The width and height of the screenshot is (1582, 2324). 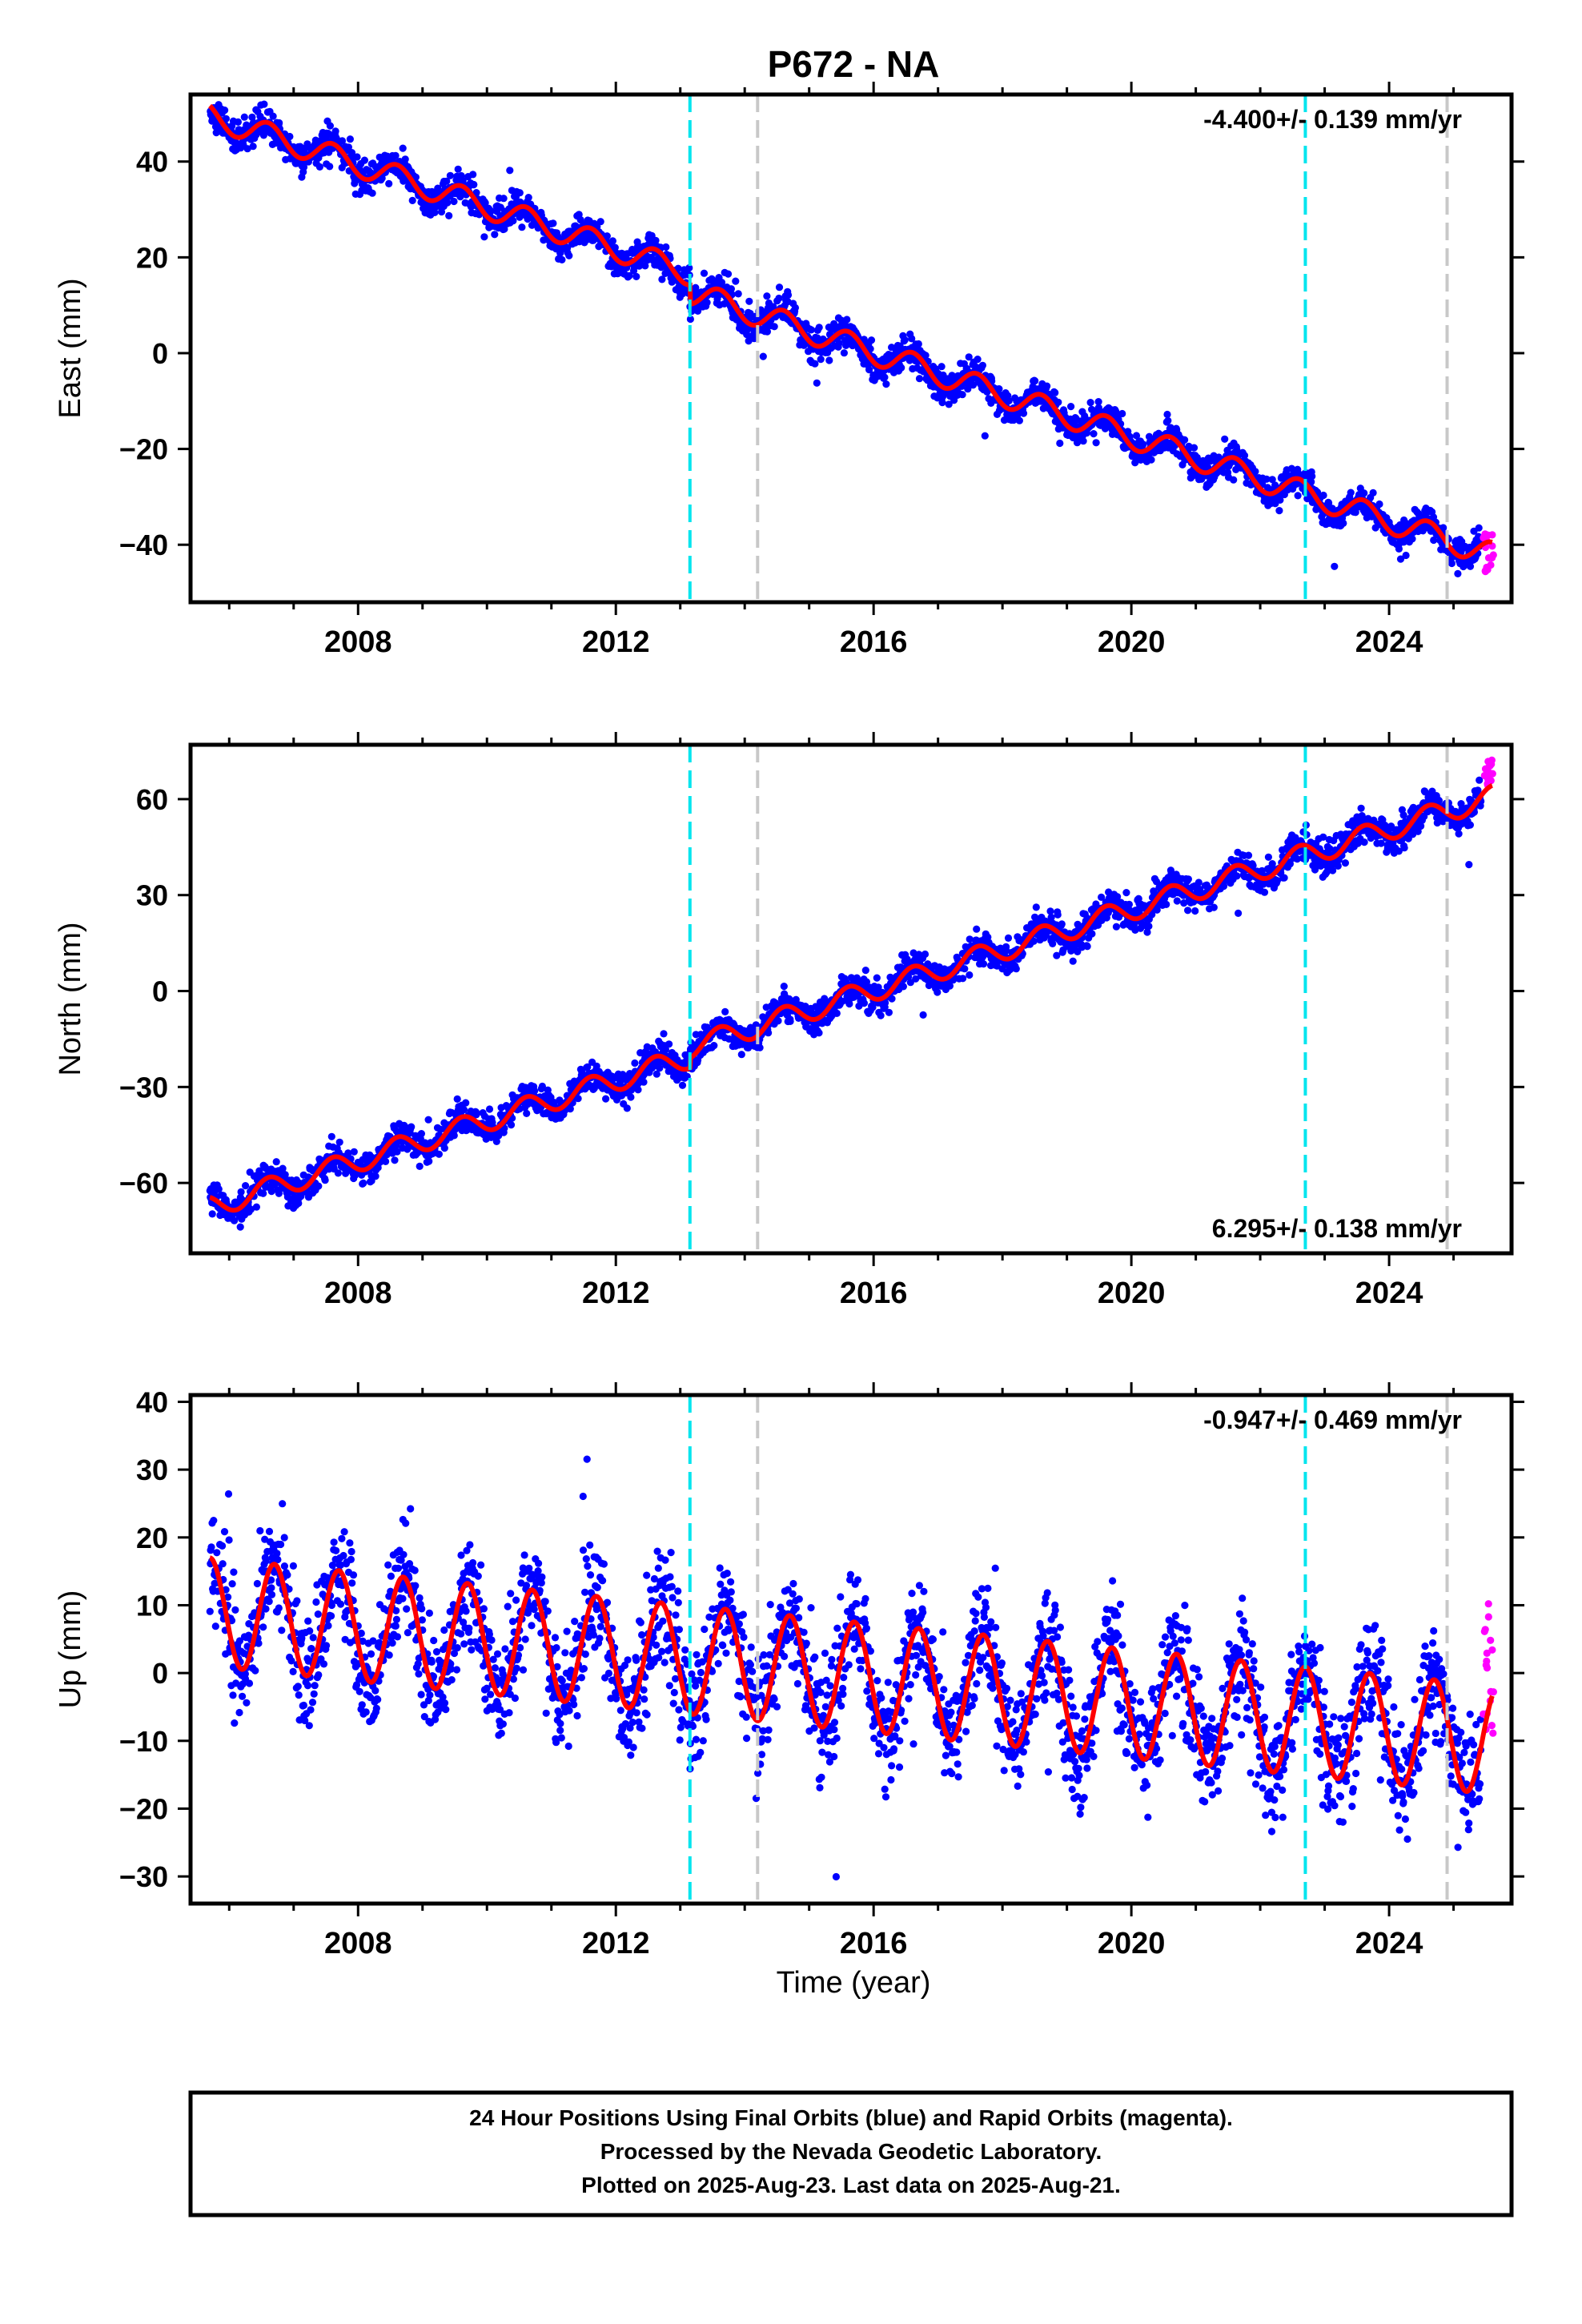 What do you see at coordinates (70, 348) in the screenshot?
I see `y-axis-label: East (mm)` at bounding box center [70, 348].